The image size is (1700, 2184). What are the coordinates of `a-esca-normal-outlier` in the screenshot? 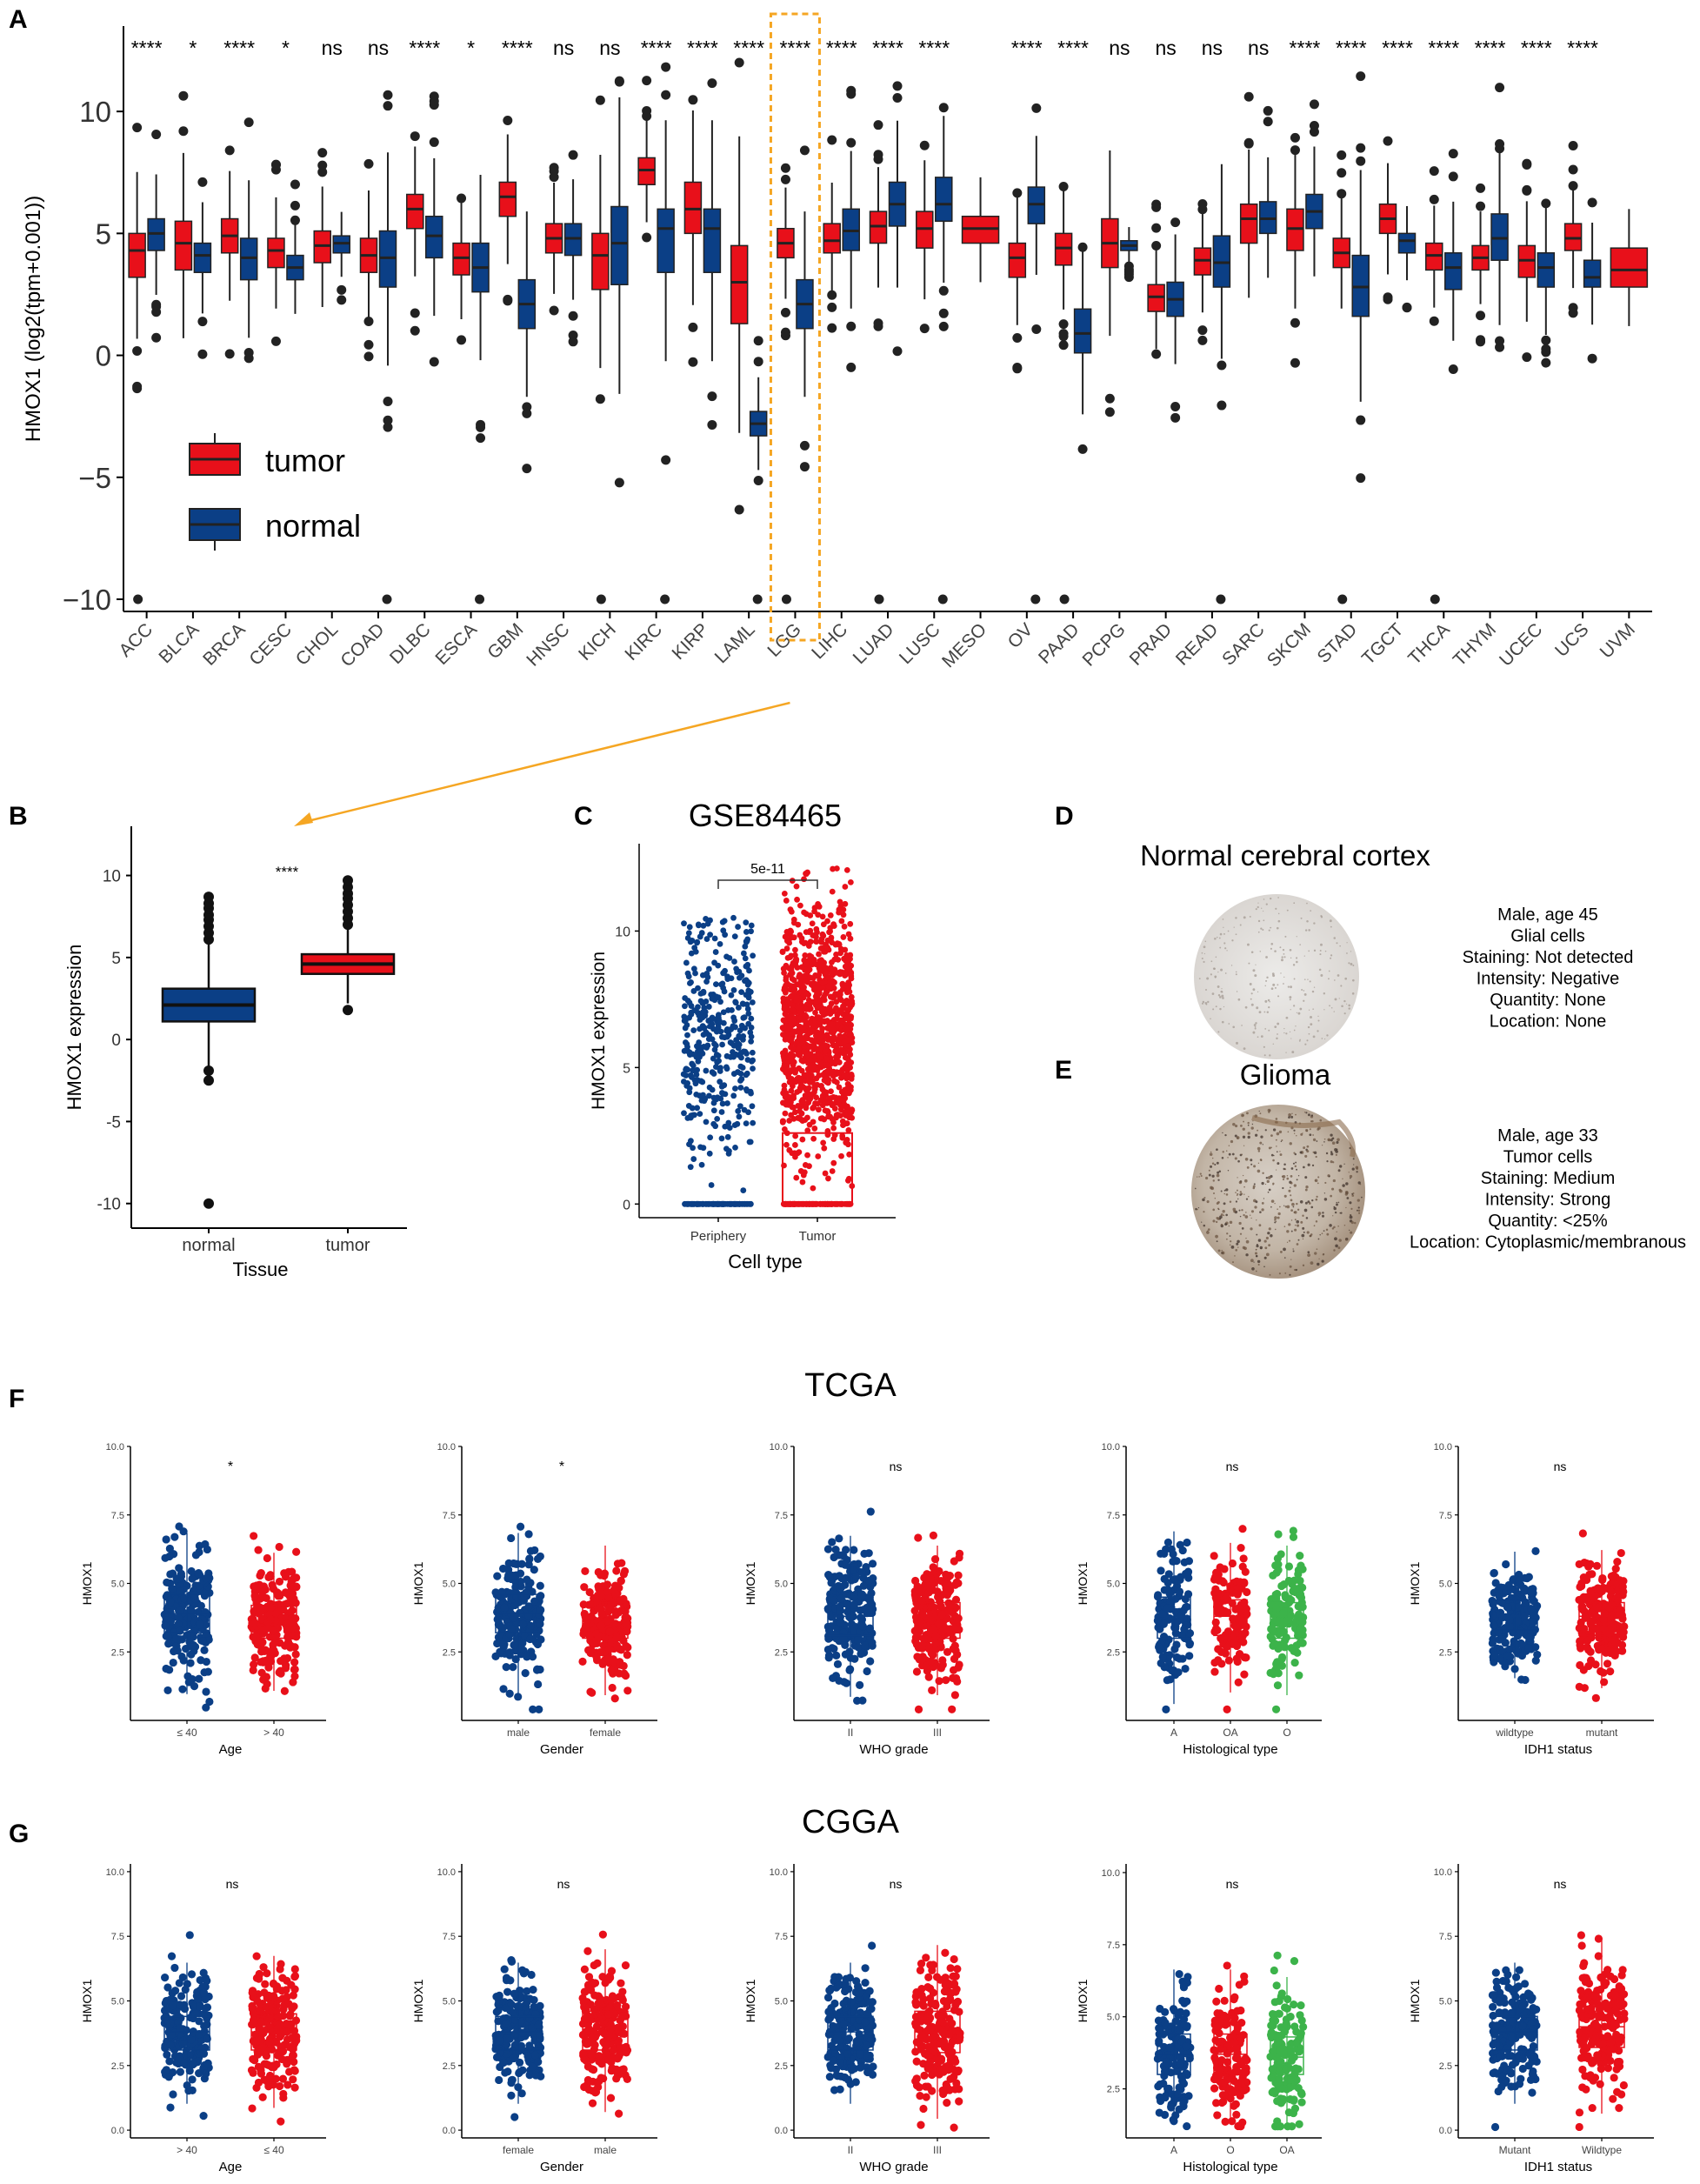 It's located at (481, 427).